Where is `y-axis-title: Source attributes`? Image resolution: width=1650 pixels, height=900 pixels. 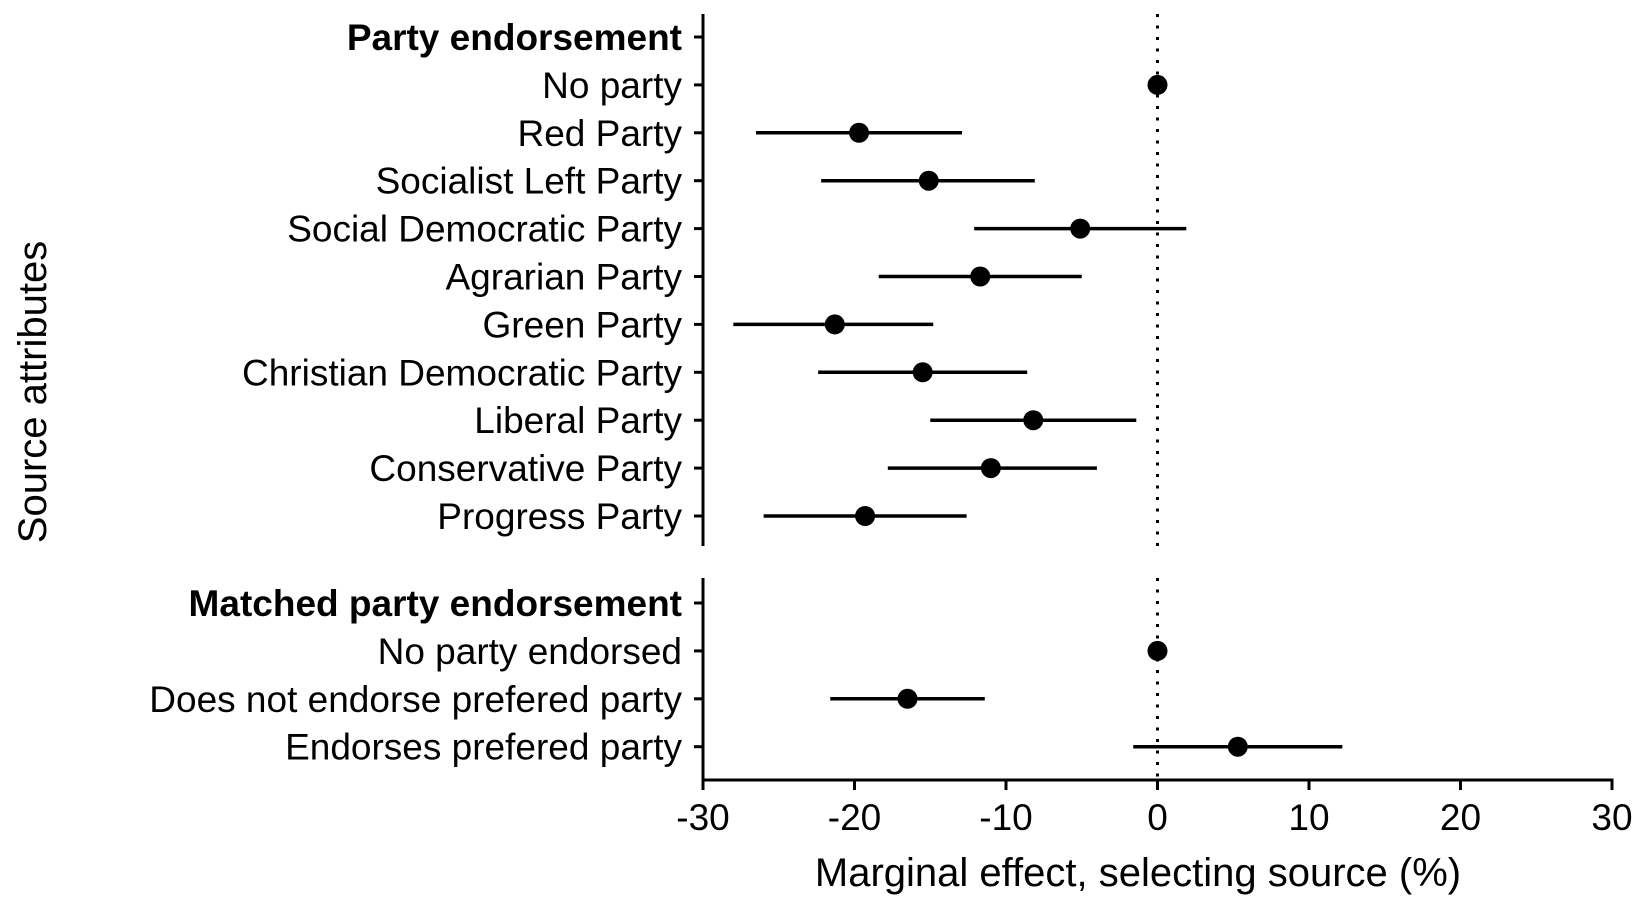
y-axis-title: Source attributes is located at coordinates (33, 392).